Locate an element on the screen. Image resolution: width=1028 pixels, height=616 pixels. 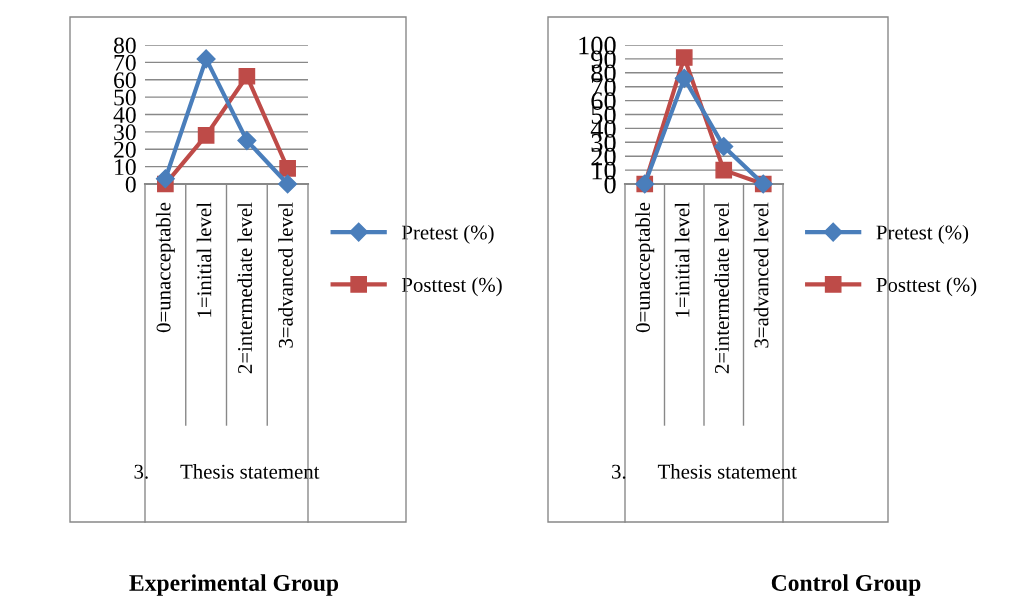
y-tick-label: 40 is located at coordinates (124, 114).